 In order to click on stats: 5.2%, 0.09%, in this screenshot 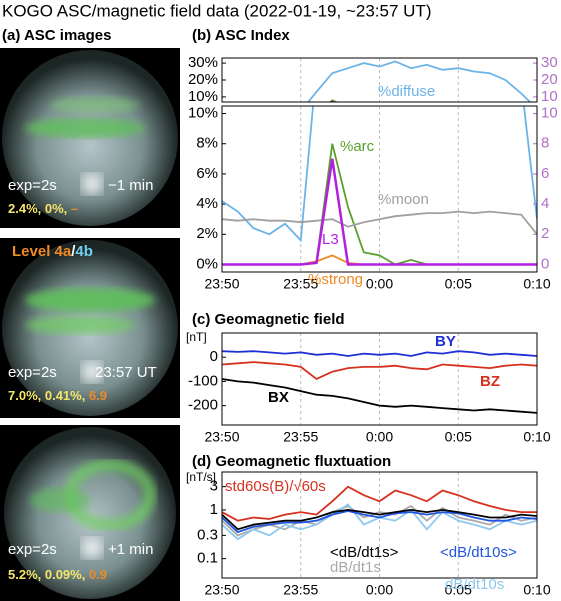, I will do `click(46, 574)`.